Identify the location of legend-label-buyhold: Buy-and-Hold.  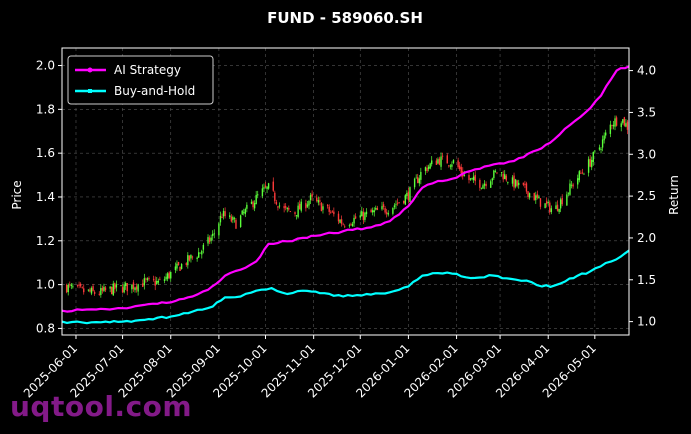
(154, 91).